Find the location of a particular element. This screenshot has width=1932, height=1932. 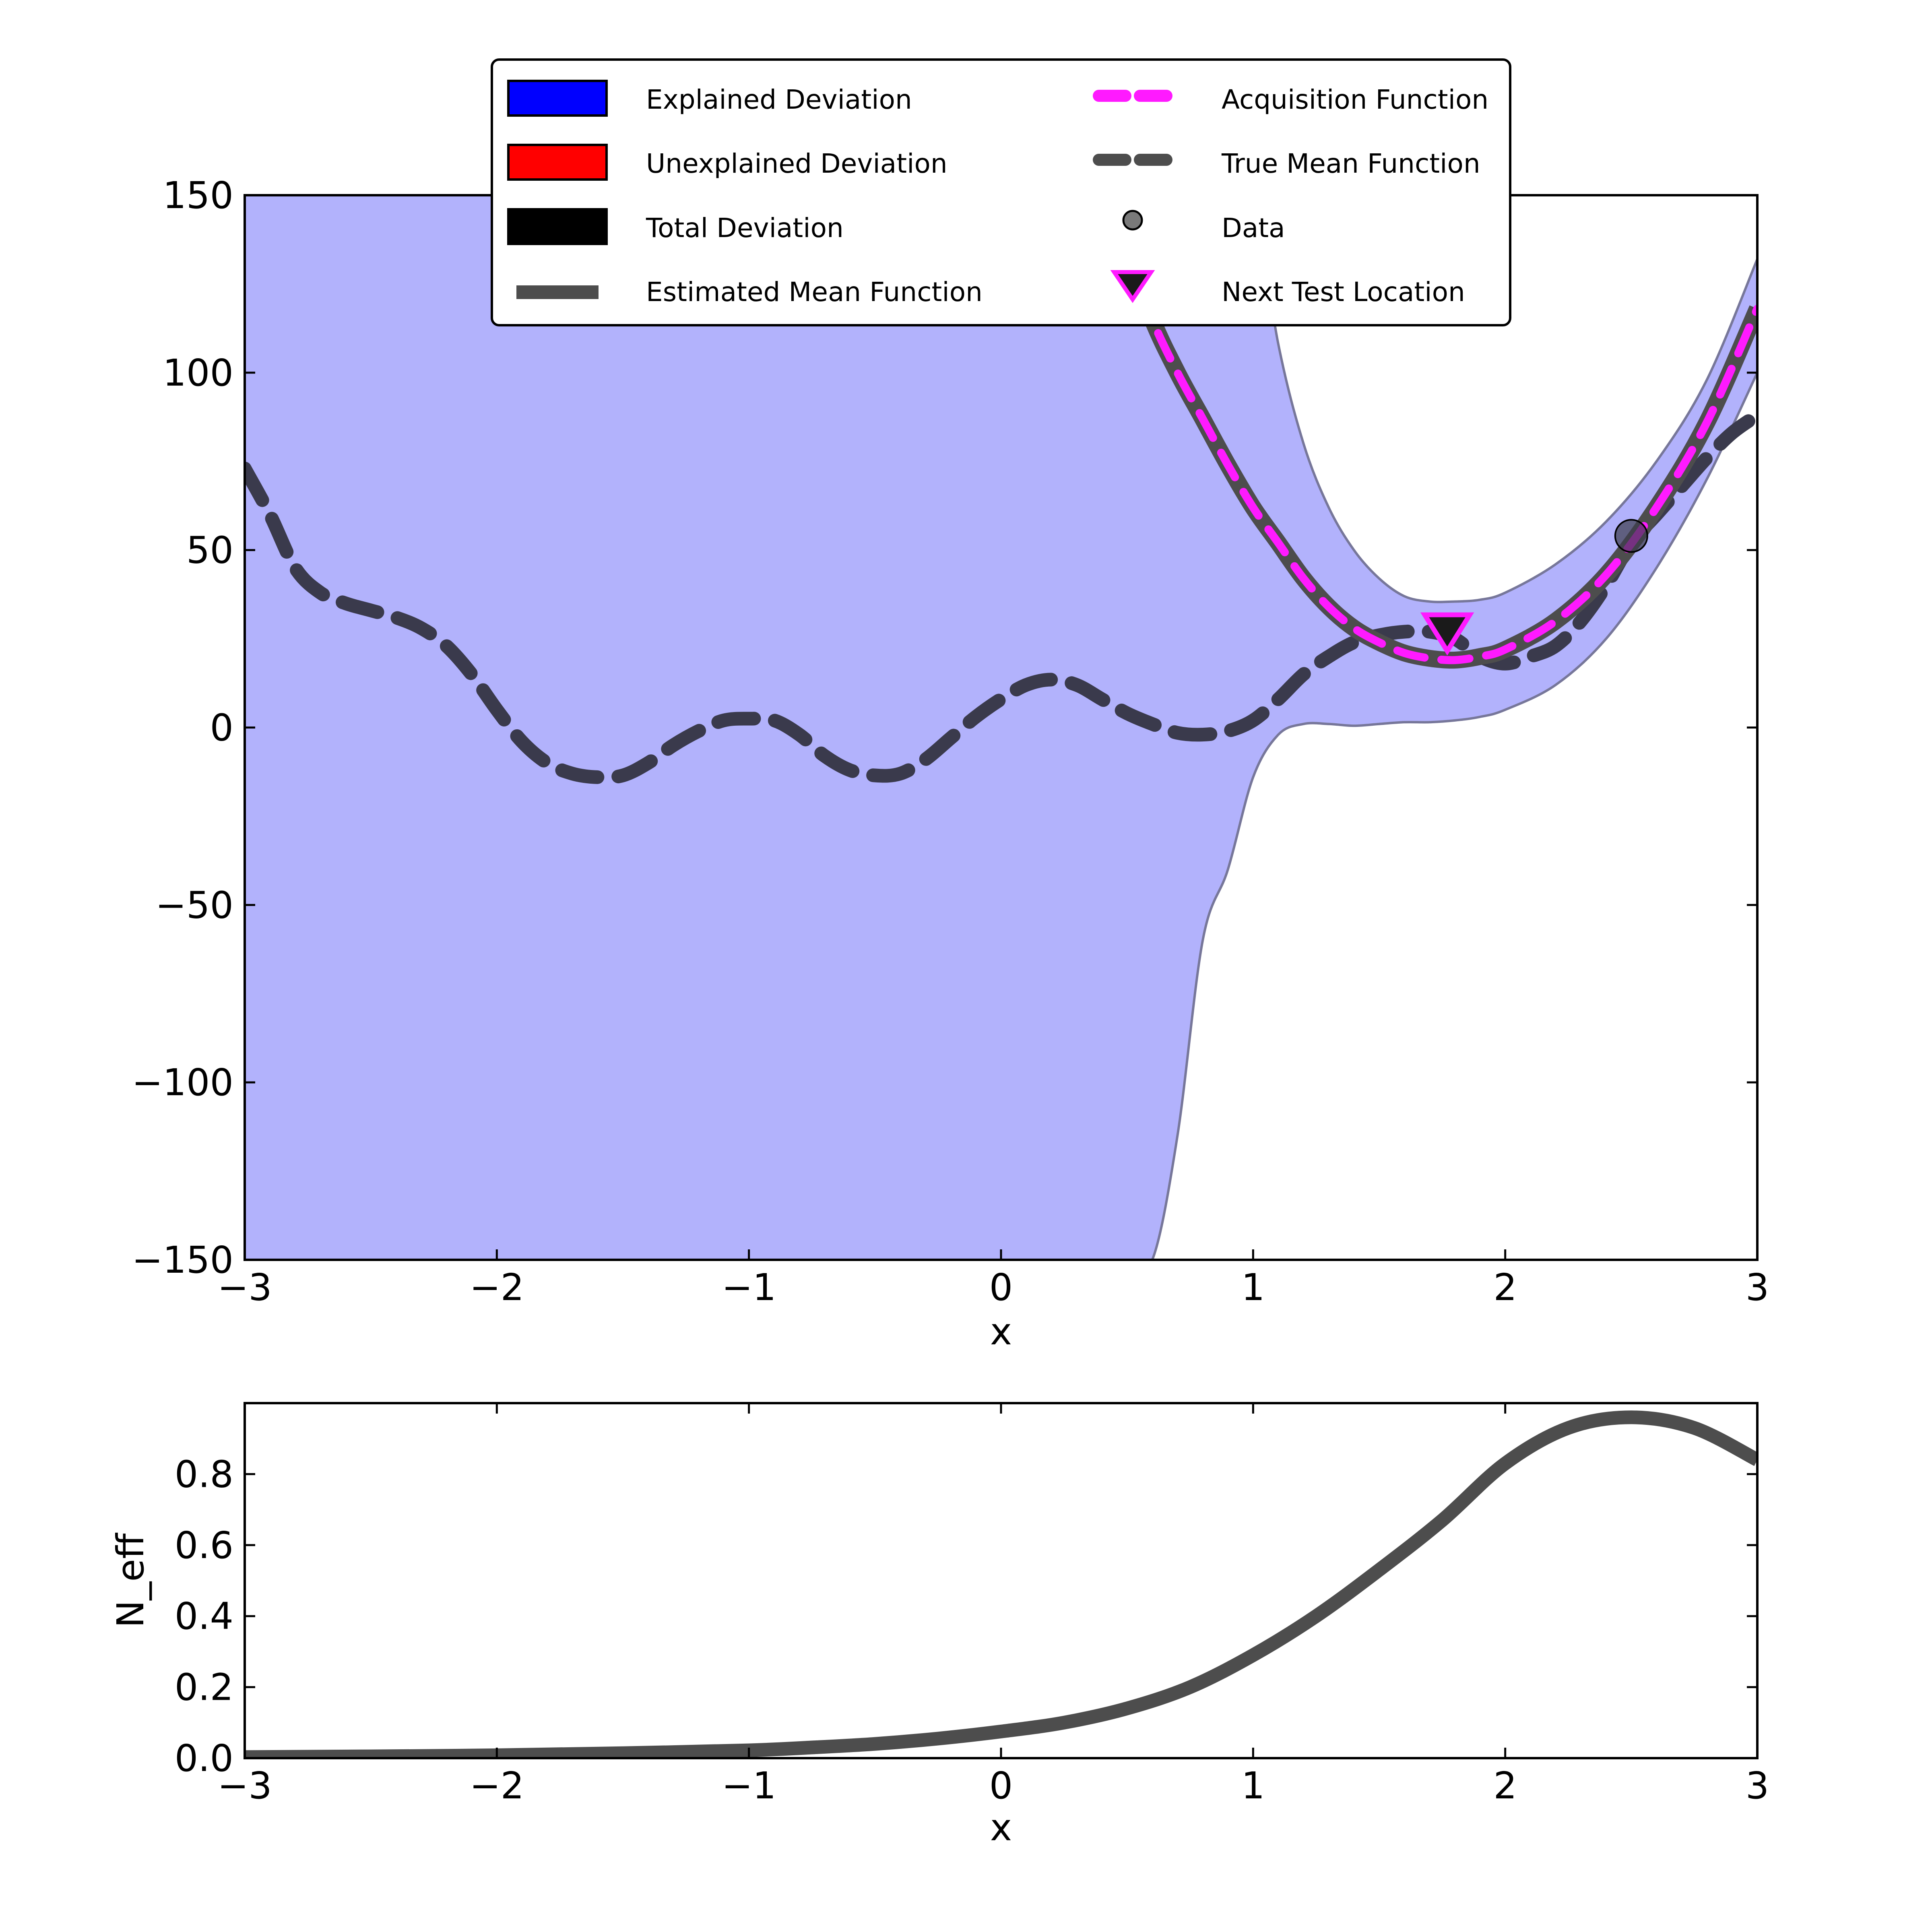

bottom-plot-frame is located at coordinates (1001, 1580).